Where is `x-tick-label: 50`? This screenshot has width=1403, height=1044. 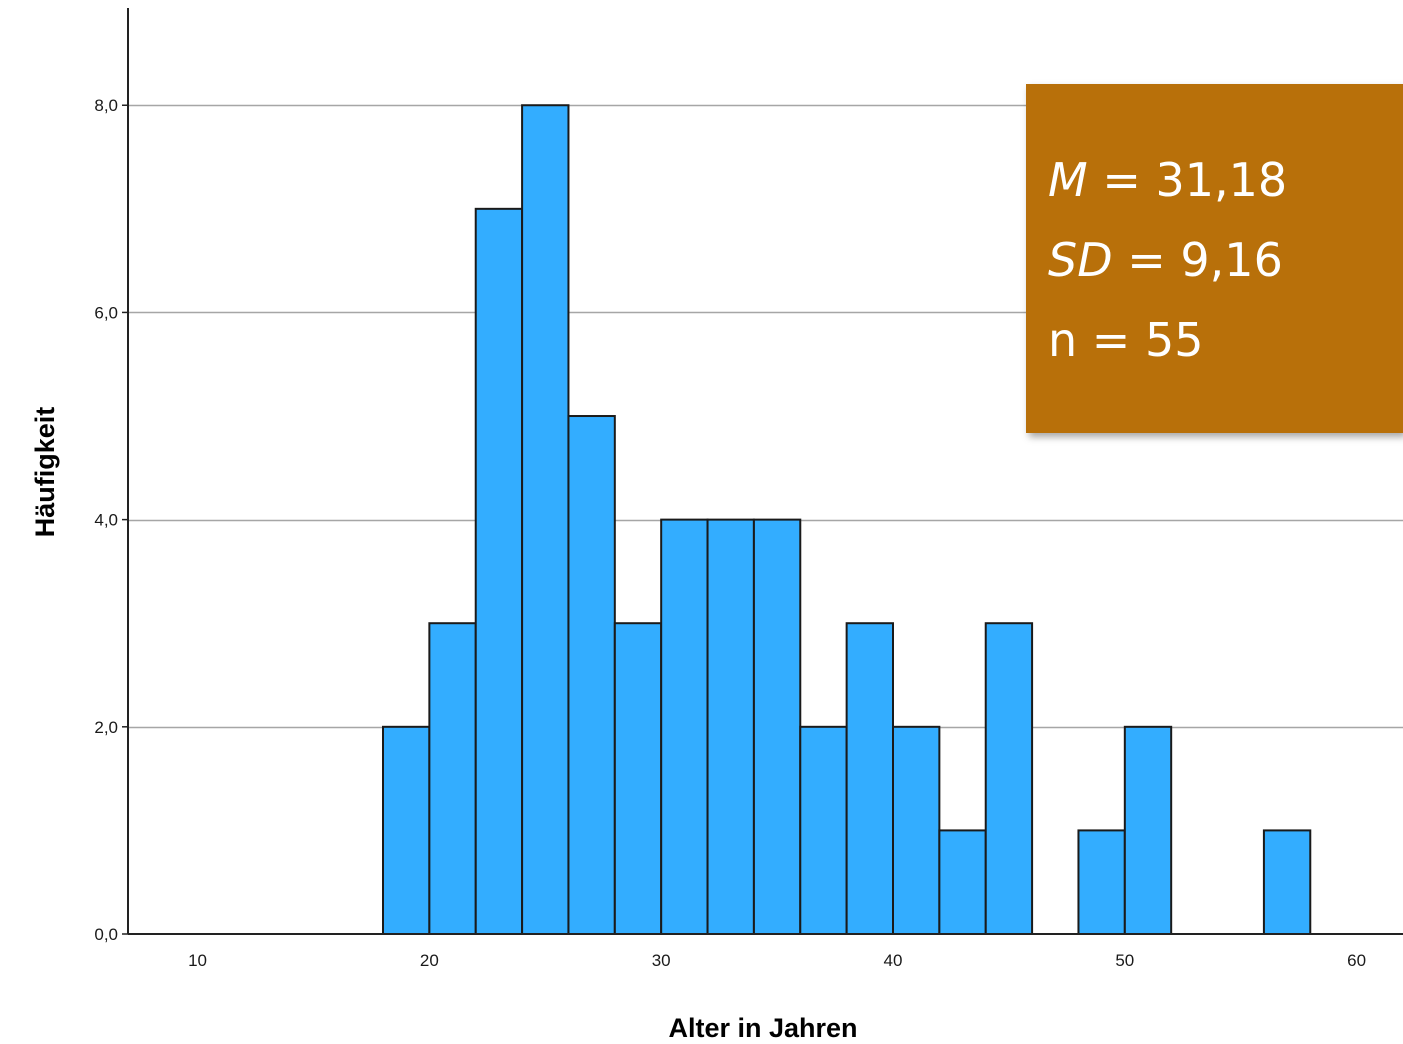 x-tick-label: 50 is located at coordinates (1124, 960).